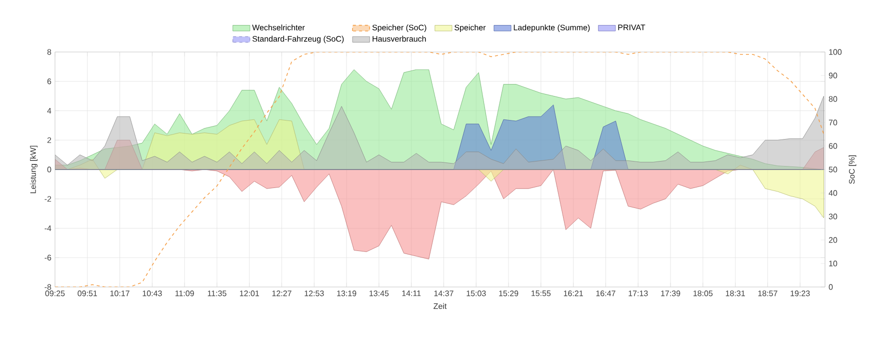 The height and width of the screenshot is (345, 877). I want to click on x-tick-label: 09:25, so click(55, 293).